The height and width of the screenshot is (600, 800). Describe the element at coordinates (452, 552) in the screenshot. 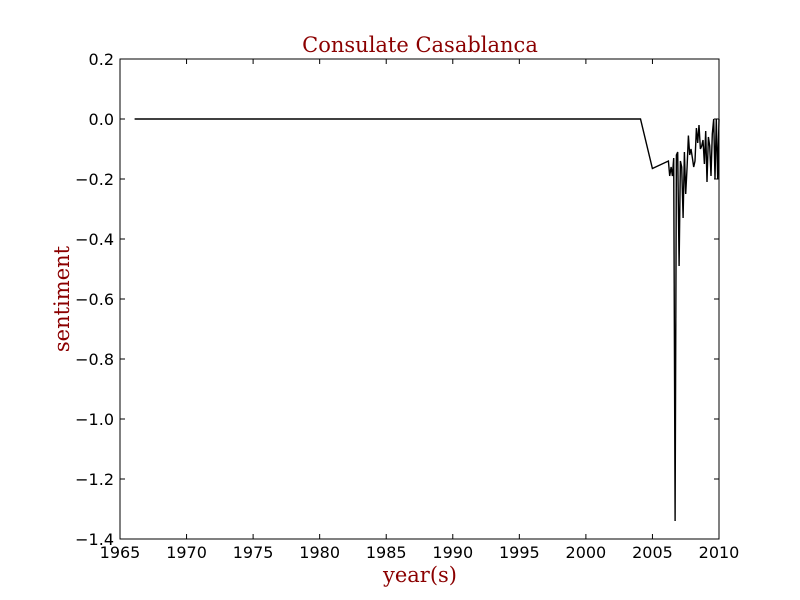

I see `x-tick-label: 1990` at that location.